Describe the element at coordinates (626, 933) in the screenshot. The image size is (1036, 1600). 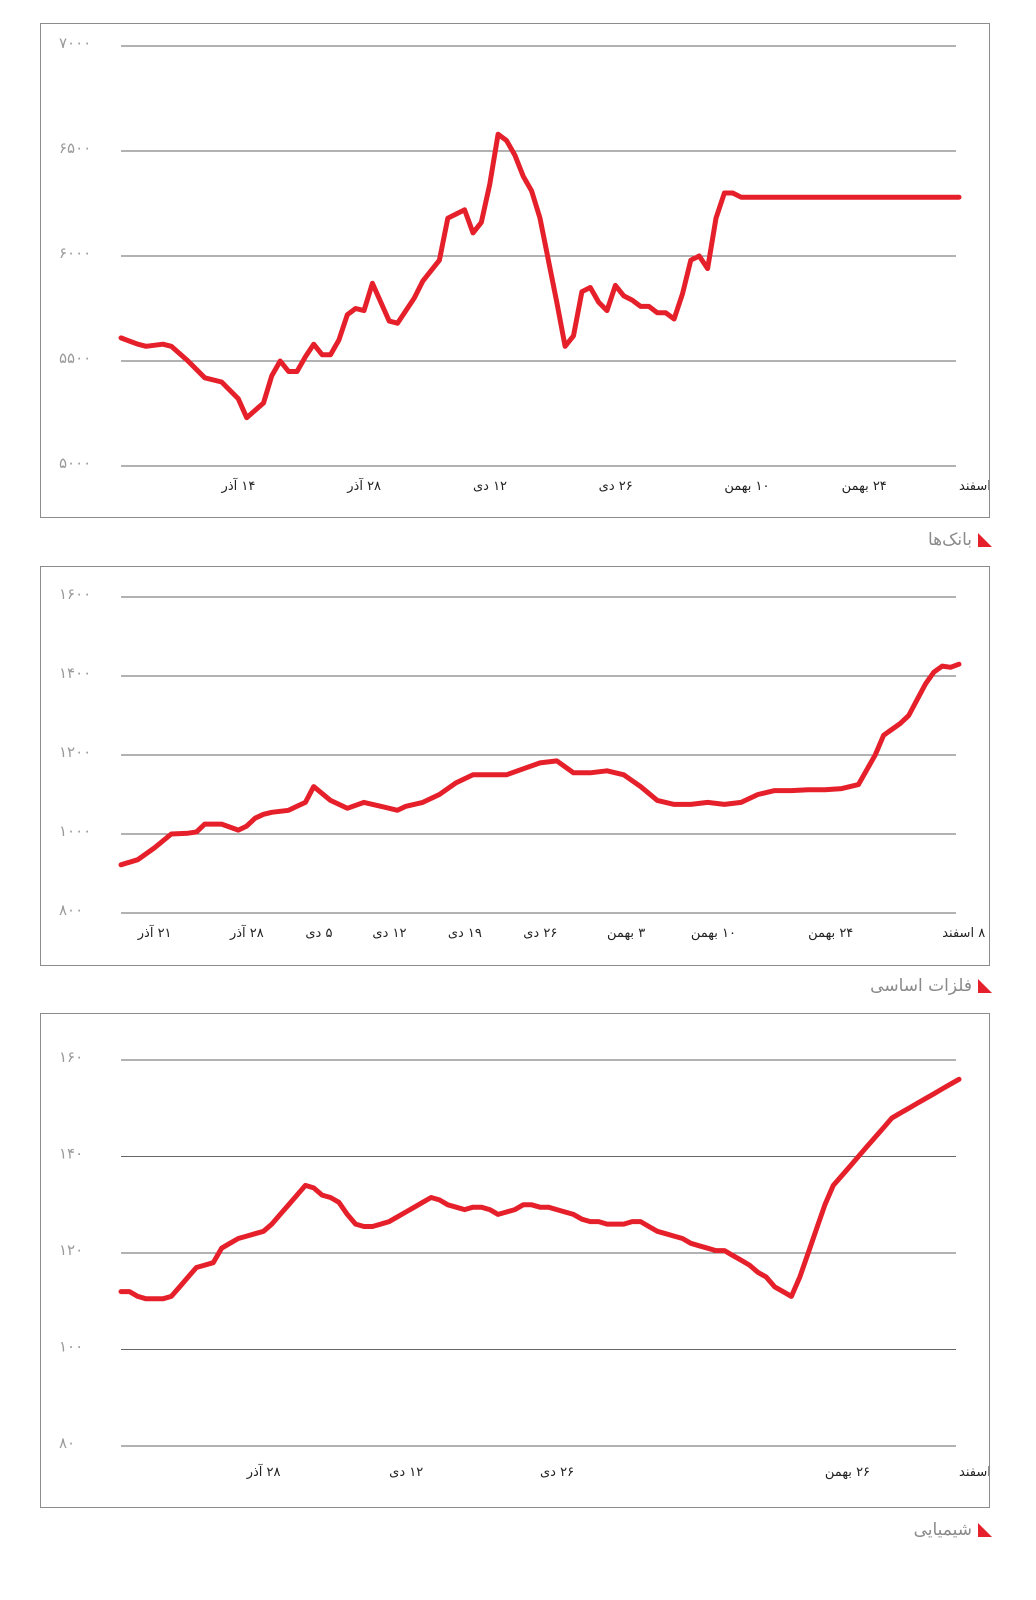
I see `x-tick-label: ۳ بهمن` at that location.